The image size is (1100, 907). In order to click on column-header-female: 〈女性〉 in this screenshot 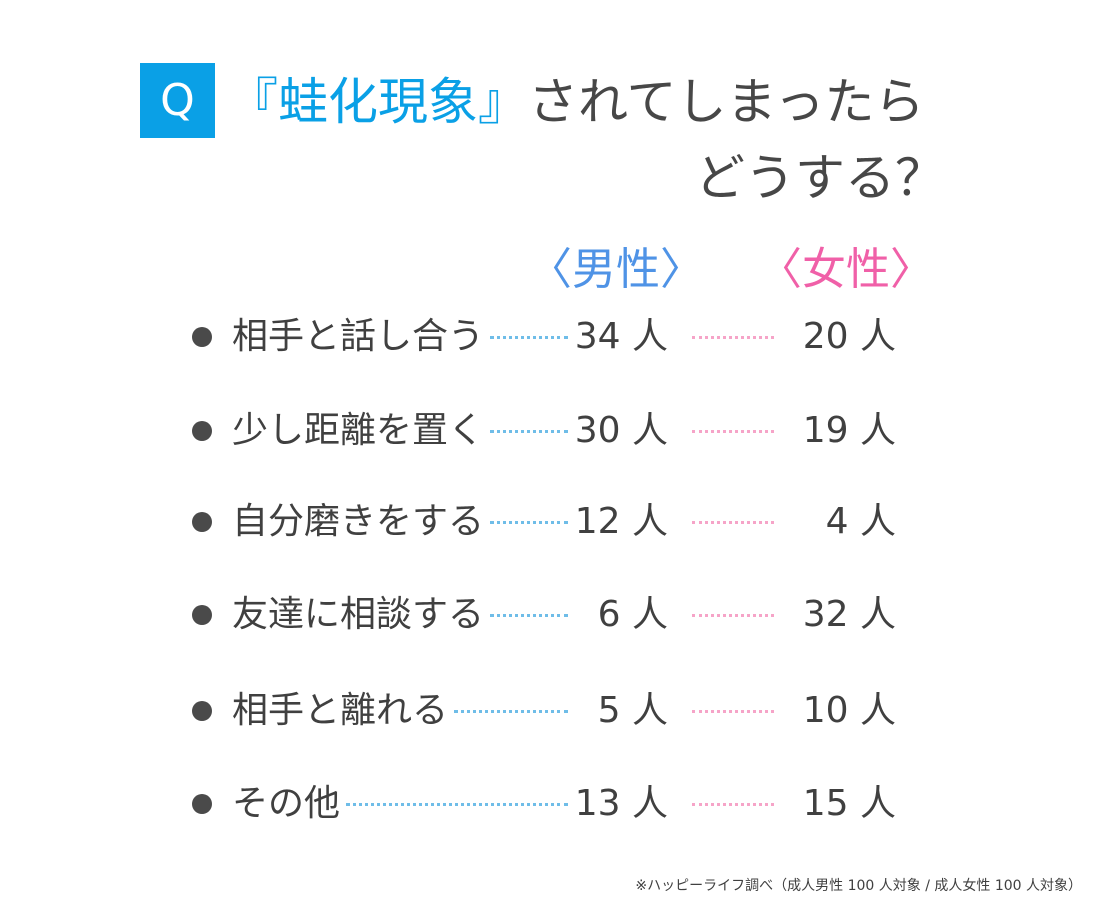, I will do `click(846, 269)`.